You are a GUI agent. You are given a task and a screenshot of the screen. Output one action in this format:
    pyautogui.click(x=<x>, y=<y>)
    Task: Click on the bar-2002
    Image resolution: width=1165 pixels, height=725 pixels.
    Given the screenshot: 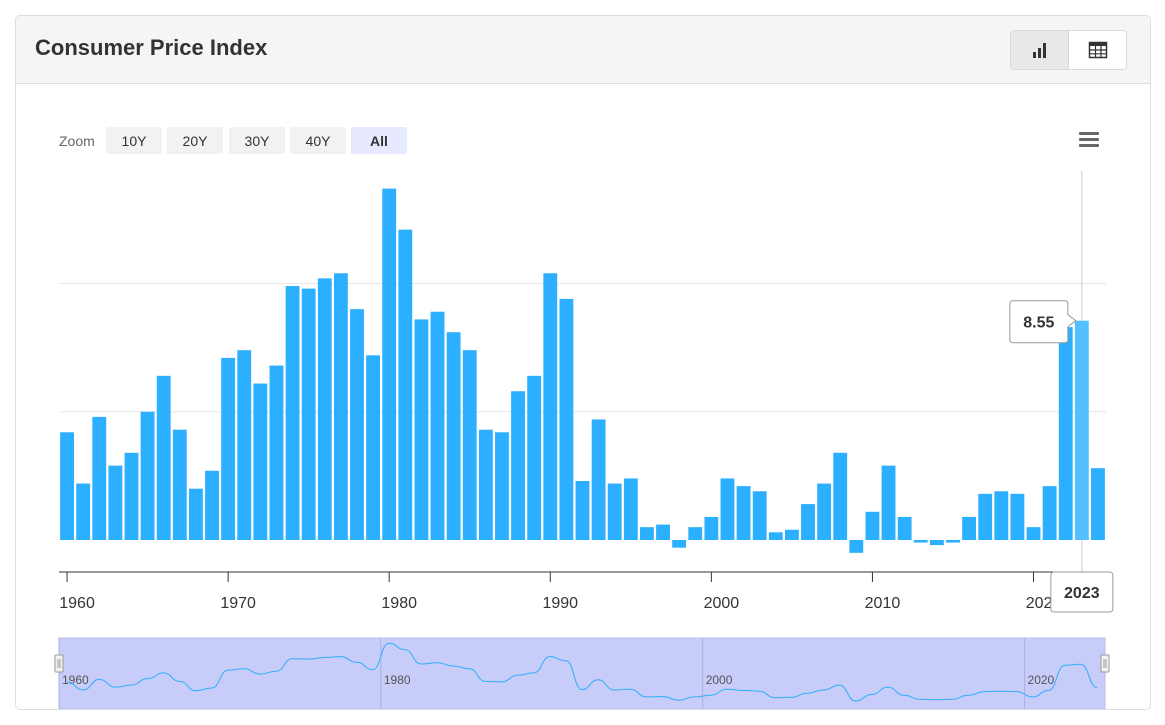 What is the action you would take?
    pyautogui.click(x=743, y=513)
    